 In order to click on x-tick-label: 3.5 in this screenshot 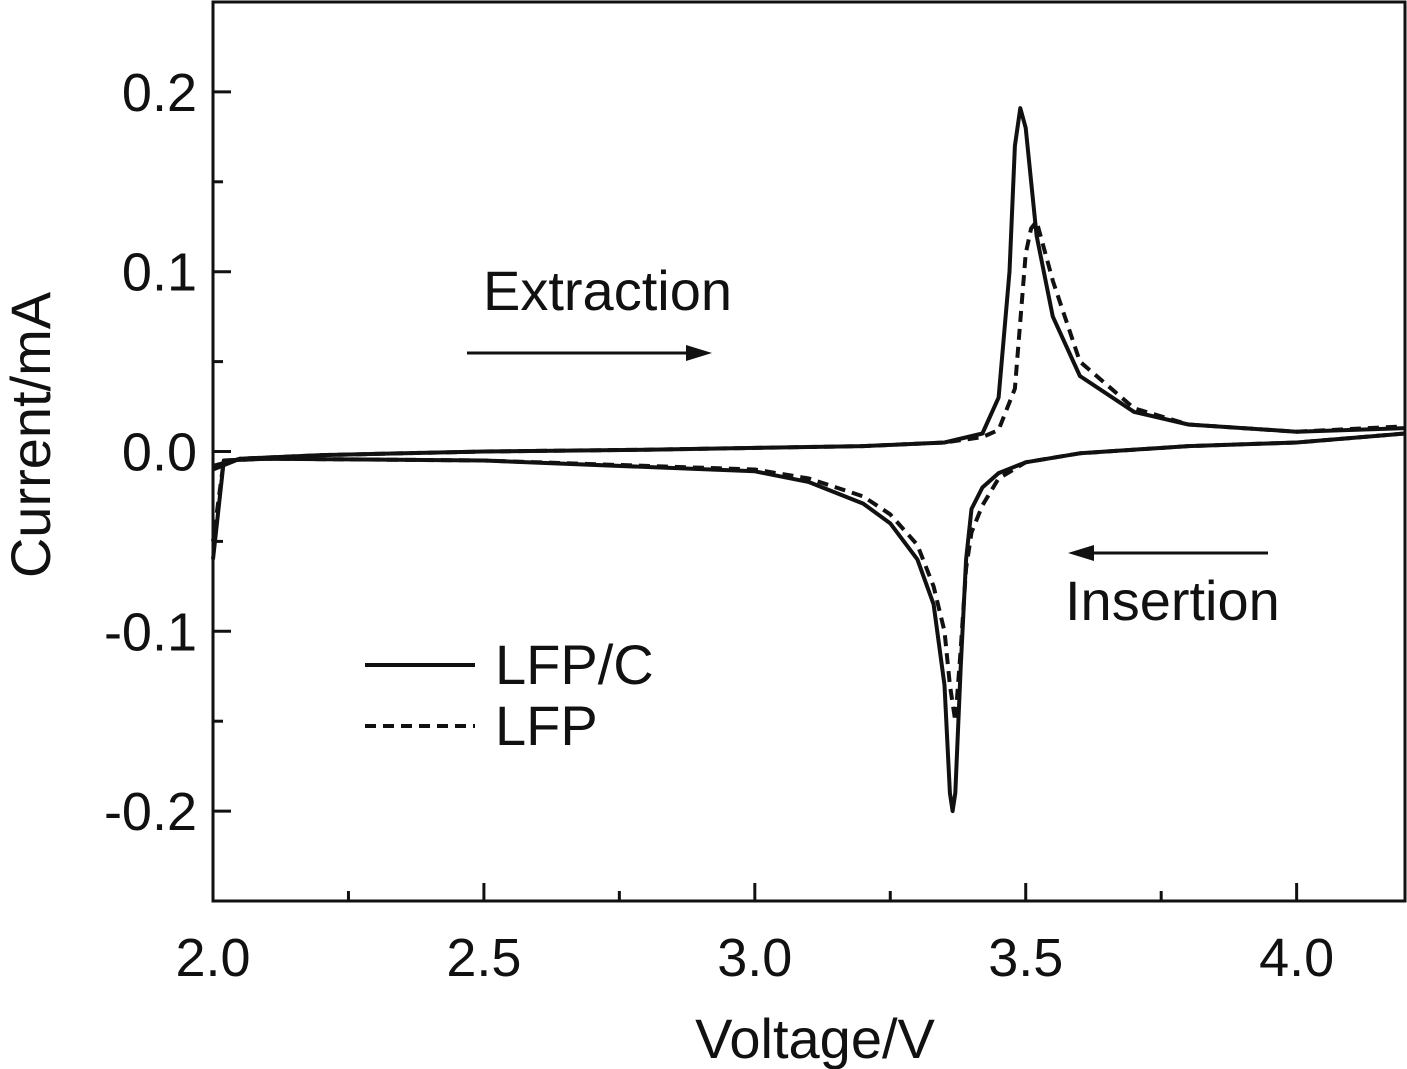, I will do `click(1025, 958)`.